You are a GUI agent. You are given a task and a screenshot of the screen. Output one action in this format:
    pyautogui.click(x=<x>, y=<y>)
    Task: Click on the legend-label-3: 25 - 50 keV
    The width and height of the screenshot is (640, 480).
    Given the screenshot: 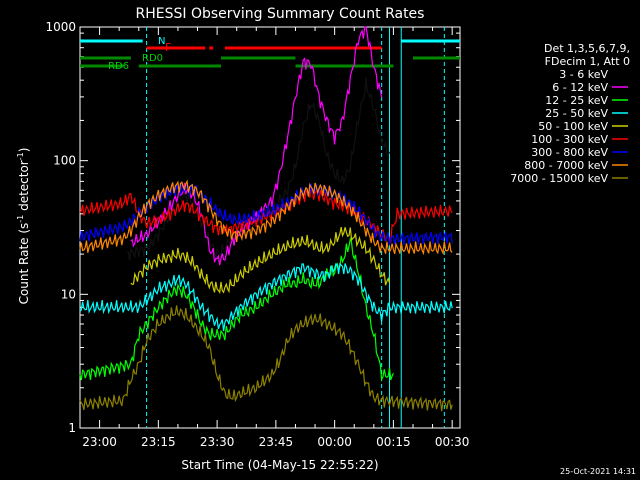 What is the action you would take?
    pyautogui.click(x=576, y=113)
    